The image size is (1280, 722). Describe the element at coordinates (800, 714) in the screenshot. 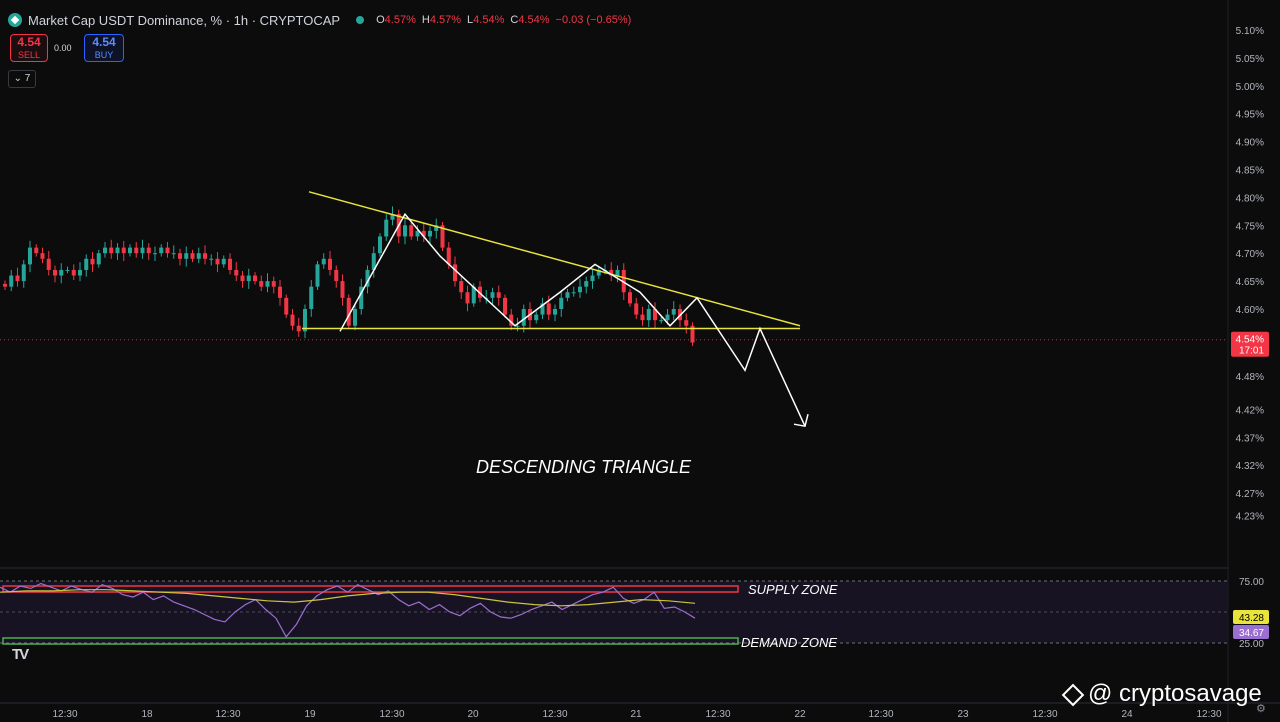

I see `time-tick-label: 22` at that location.